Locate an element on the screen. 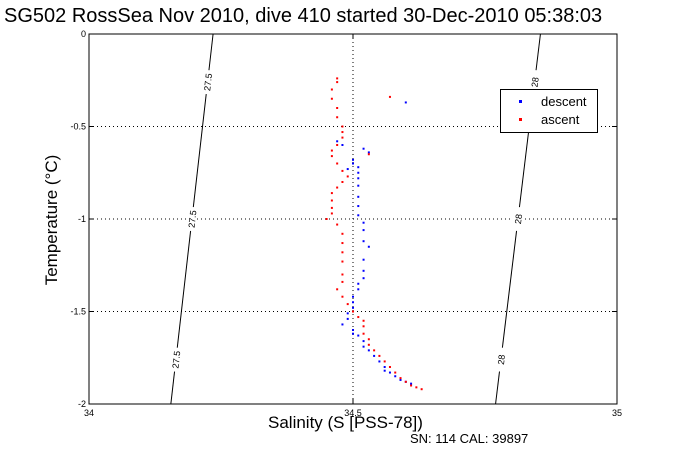 The width and height of the screenshot is (681, 454). legend-label: ascent is located at coordinates (560, 119).